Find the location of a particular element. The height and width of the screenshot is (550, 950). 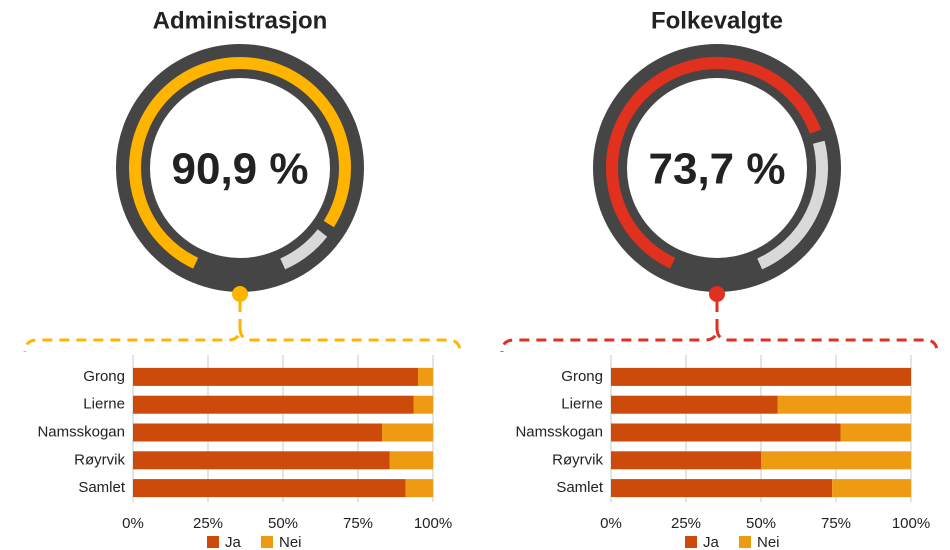

gauge-value: 90,9 % is located at coordinates (240, 169).